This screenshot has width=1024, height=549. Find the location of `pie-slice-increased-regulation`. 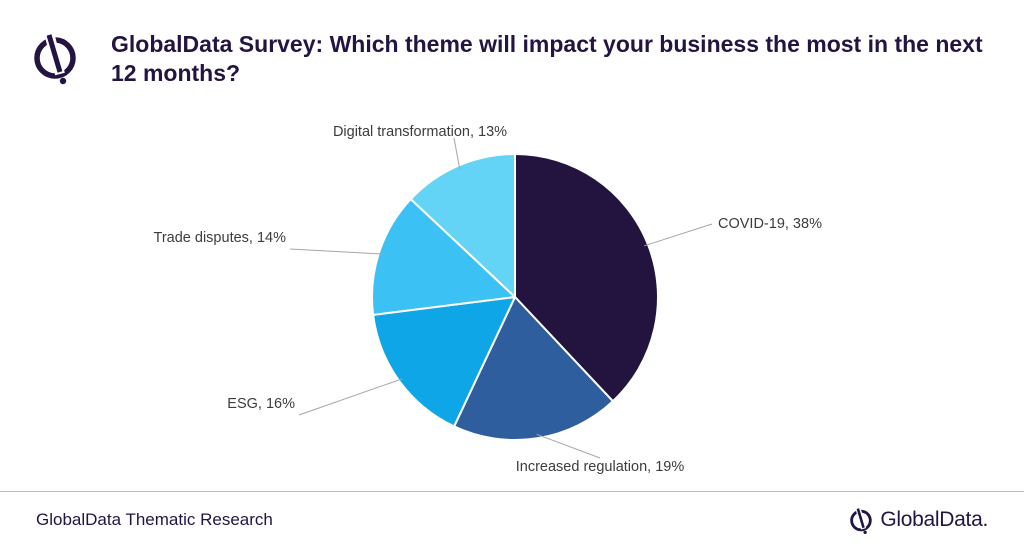

pie-slice-increased-regulation is located at coordinates (533, 368).